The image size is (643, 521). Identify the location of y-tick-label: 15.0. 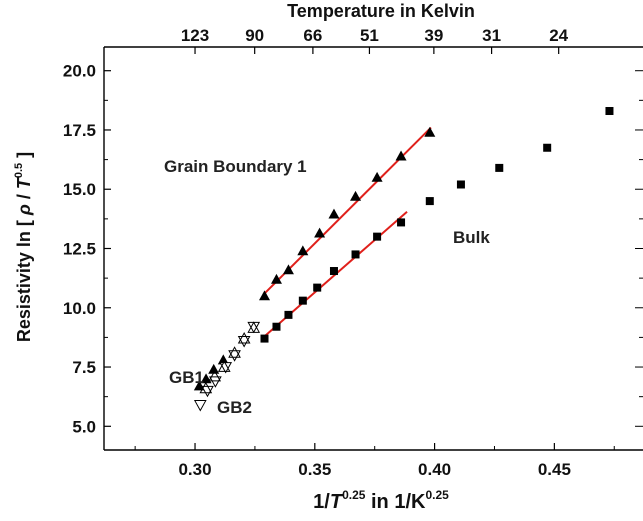
(79, 189).